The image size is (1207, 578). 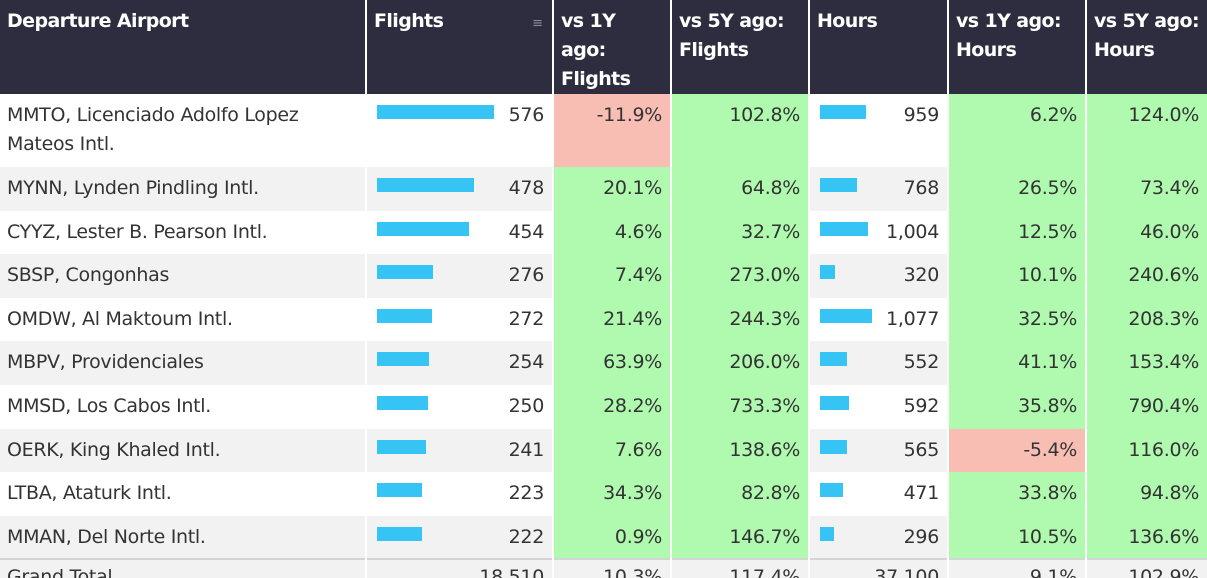 I want to click on vs-5y-hours: 46.0%, so click(x=1146, y=232).